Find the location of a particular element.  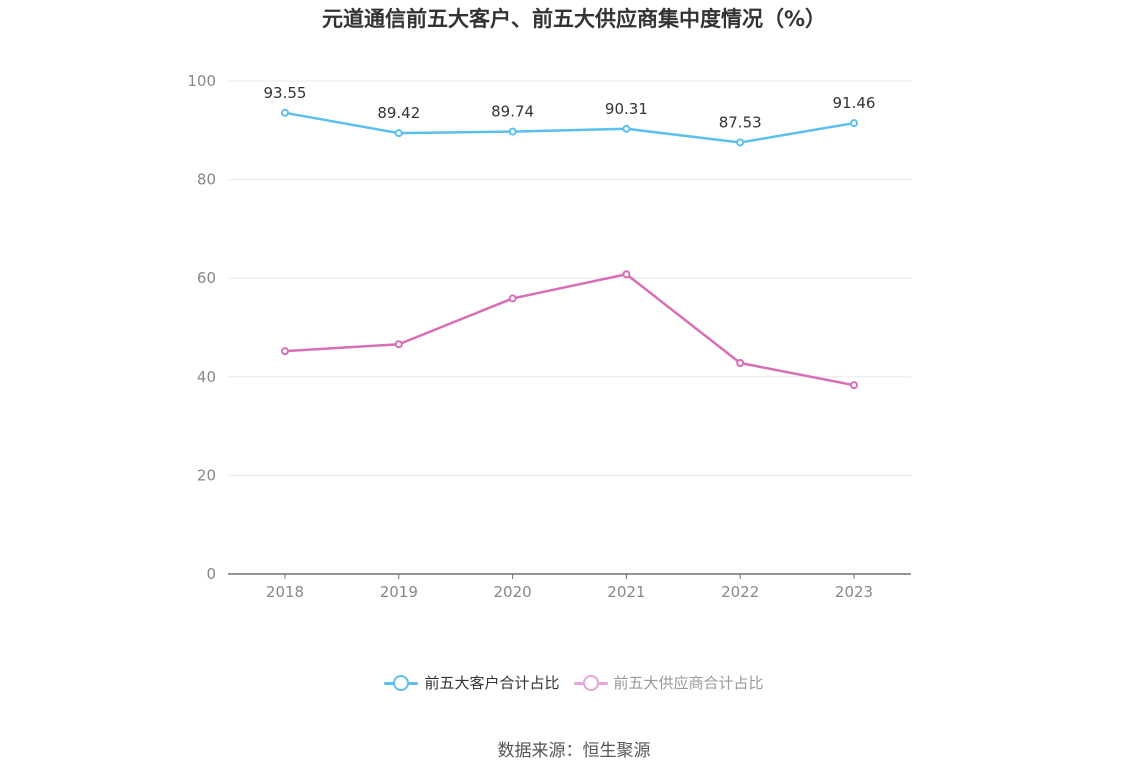

x-tick-label: 2019 is located at coordinates (399, 592).